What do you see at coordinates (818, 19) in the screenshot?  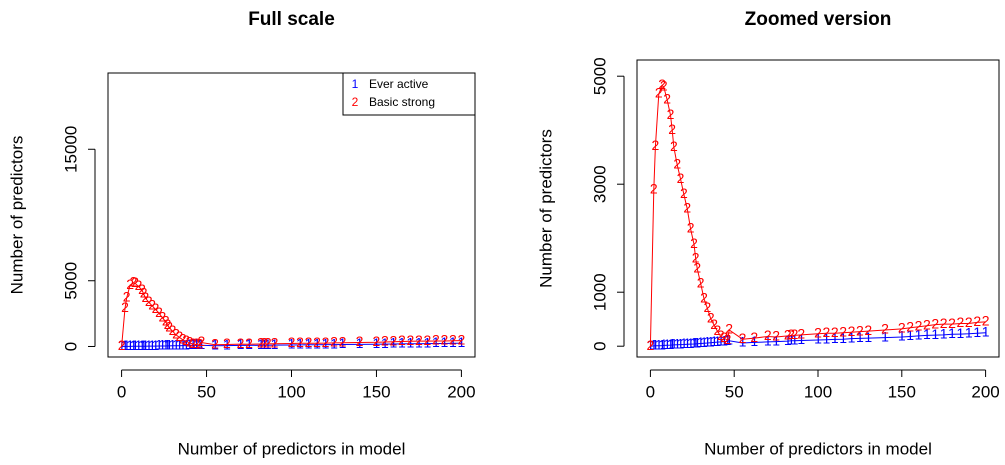 I see `chart-title: Zoomed version` at bounding box center [818, 19].